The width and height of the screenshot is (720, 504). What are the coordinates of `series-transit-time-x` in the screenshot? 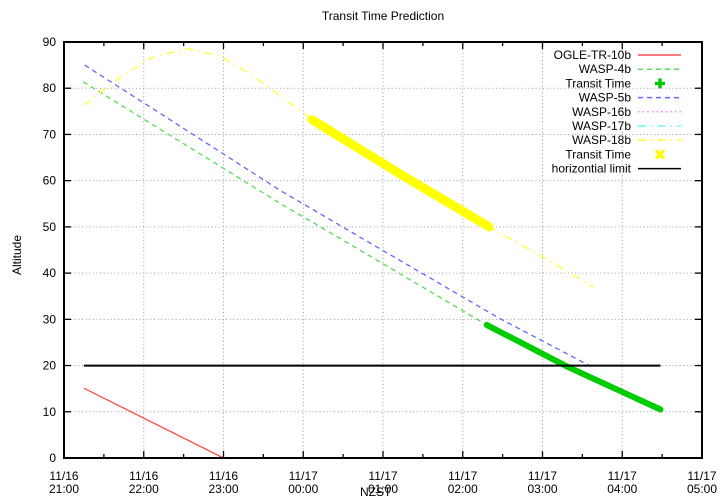 It's located at (400, 173).